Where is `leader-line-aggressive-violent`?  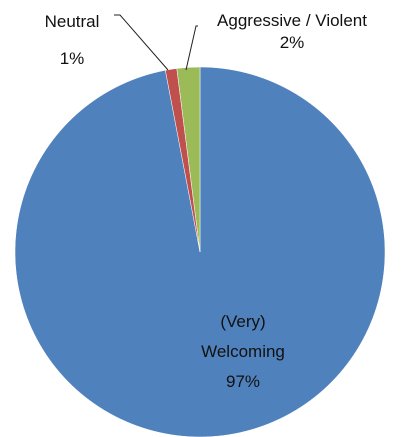
leader-line-aggressive-violent is located at coordinates (191, 48).